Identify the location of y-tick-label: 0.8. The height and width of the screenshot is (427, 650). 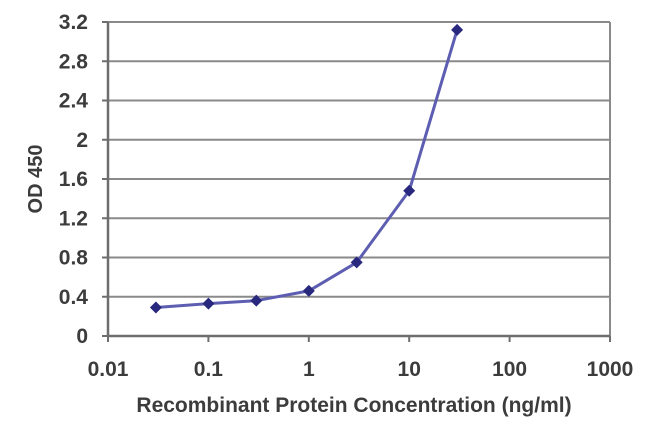
(74, 258).